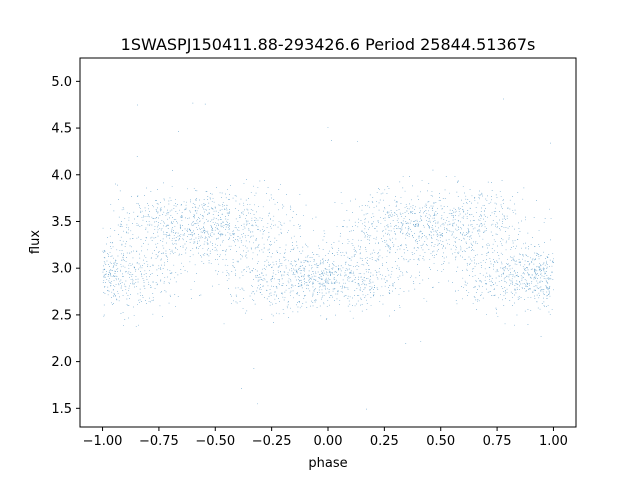 This screenshot has height=480, width=640. What do you see at coordinates (61, 362) in the screenshot?
I see `y-tick-label: 2.0` at bounding box center [61, 362].